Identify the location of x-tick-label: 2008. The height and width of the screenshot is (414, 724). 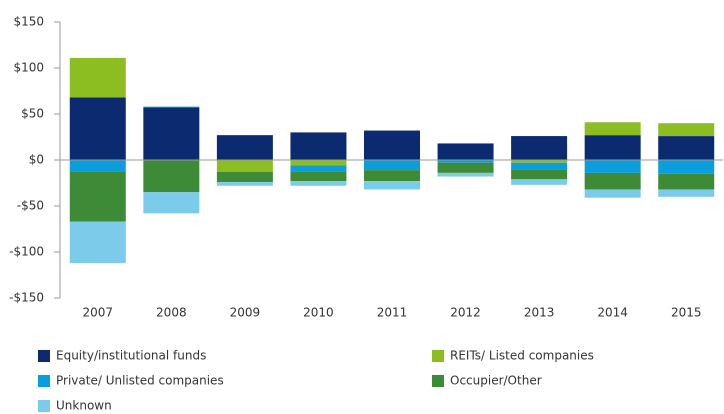
(171, 313).